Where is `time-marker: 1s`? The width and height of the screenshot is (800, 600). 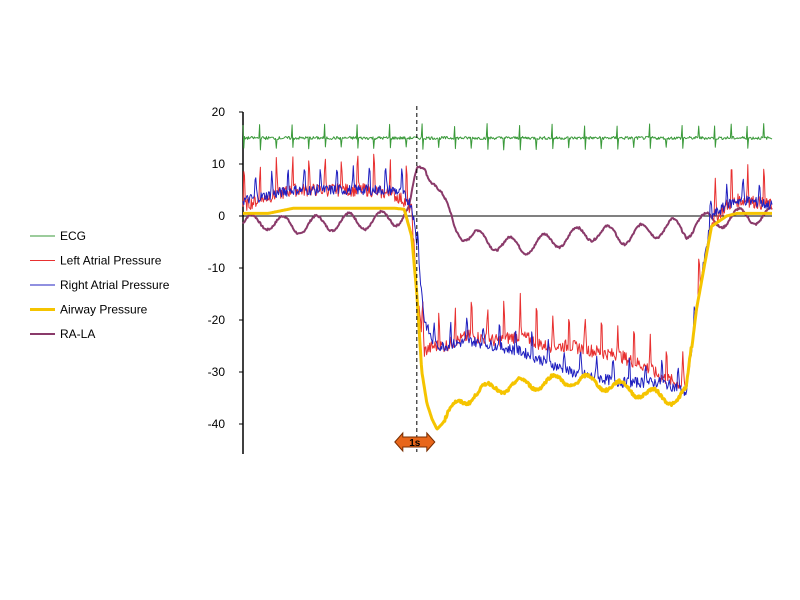 time-marker: 1s is located at coordinates (415, 279).